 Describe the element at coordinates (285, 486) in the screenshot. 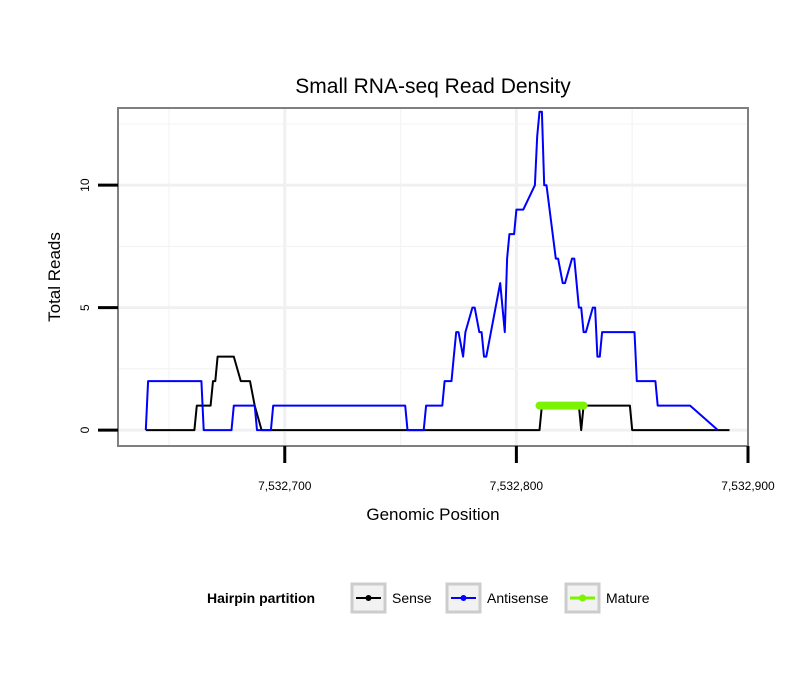

I see `x-tick-label: 7,532,700` at that location.